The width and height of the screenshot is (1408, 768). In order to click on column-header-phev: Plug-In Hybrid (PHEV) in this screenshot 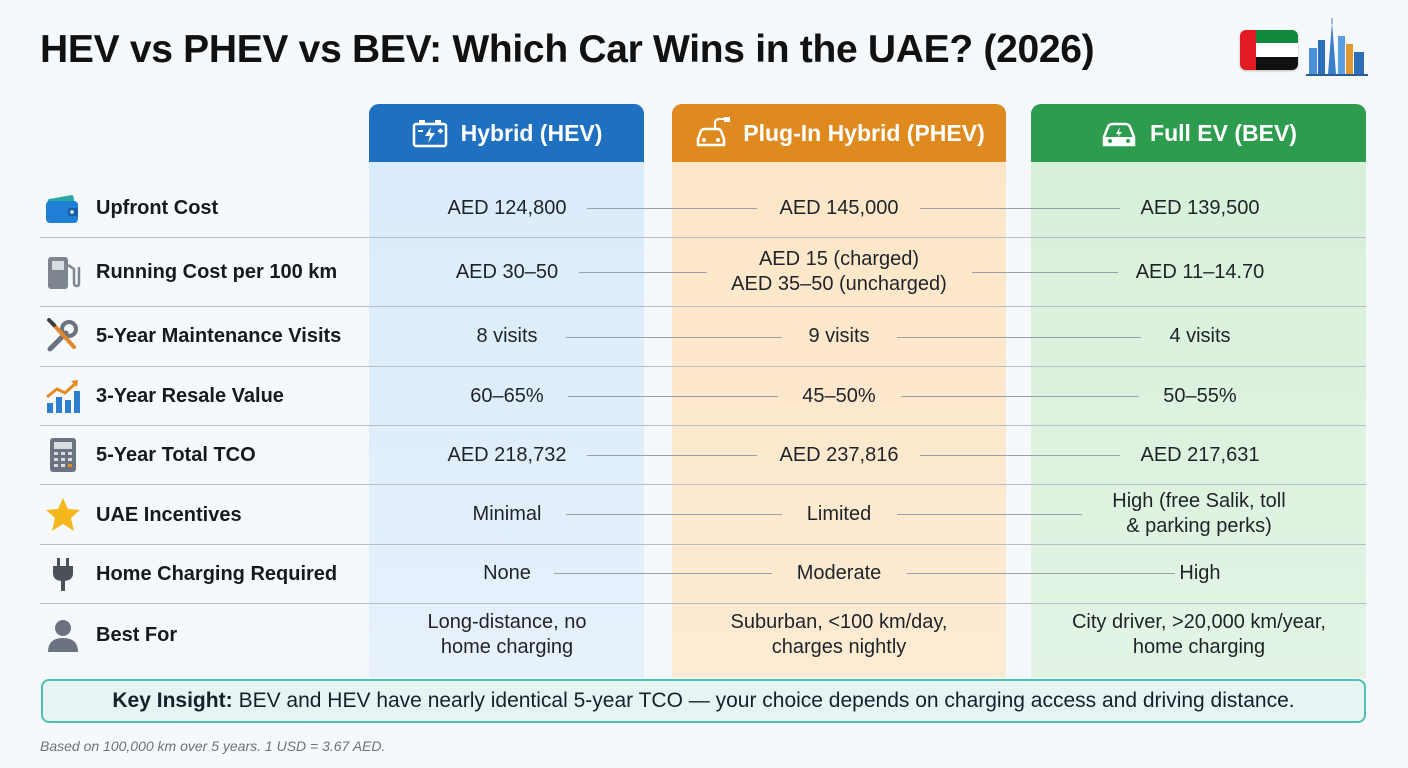, I will do `click(839, 133)`.